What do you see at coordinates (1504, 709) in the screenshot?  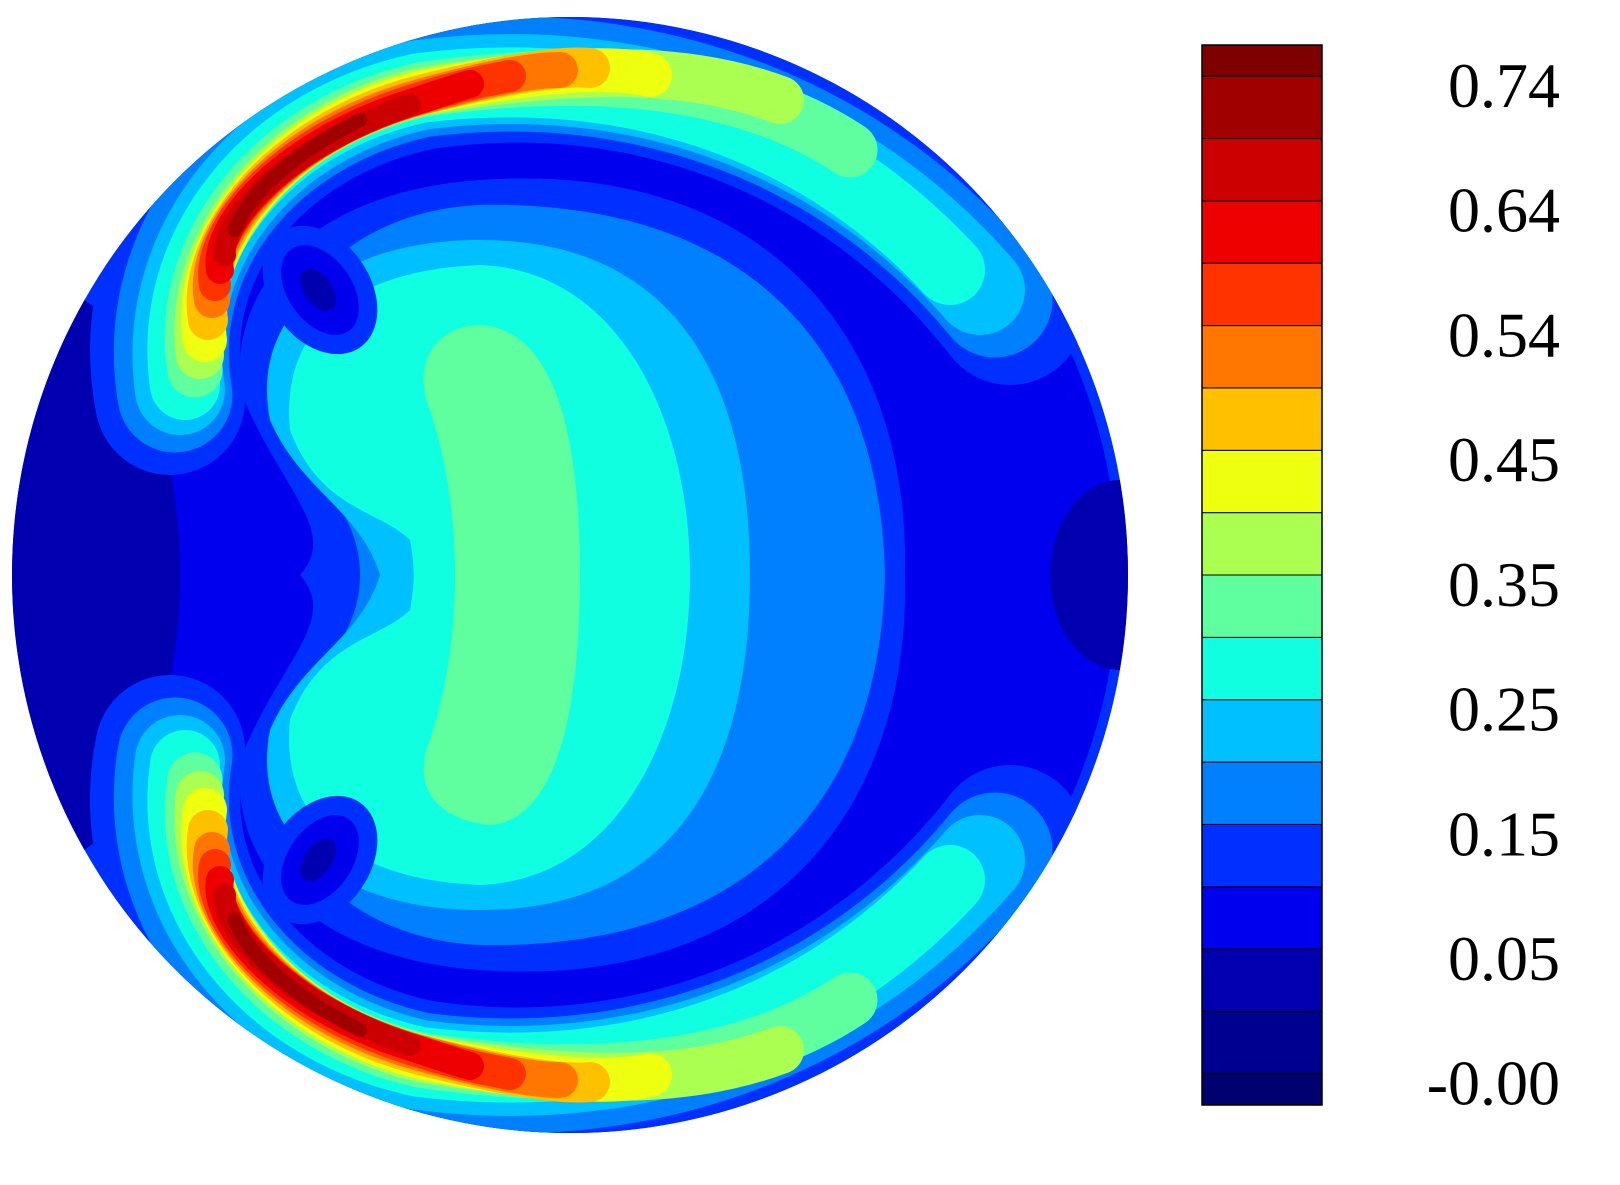 I see `colorbar-label: 0.25` at bounding box center [1504, 709].